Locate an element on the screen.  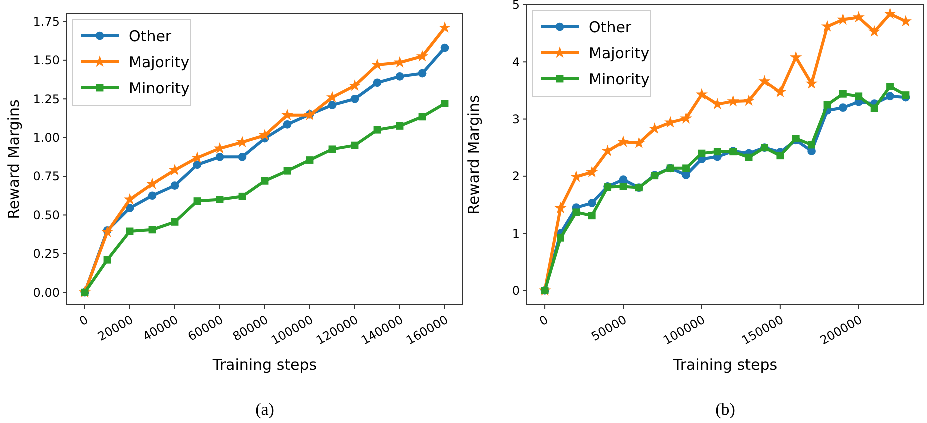
y-tick-label: 3 is located at coordinates (516, 119).